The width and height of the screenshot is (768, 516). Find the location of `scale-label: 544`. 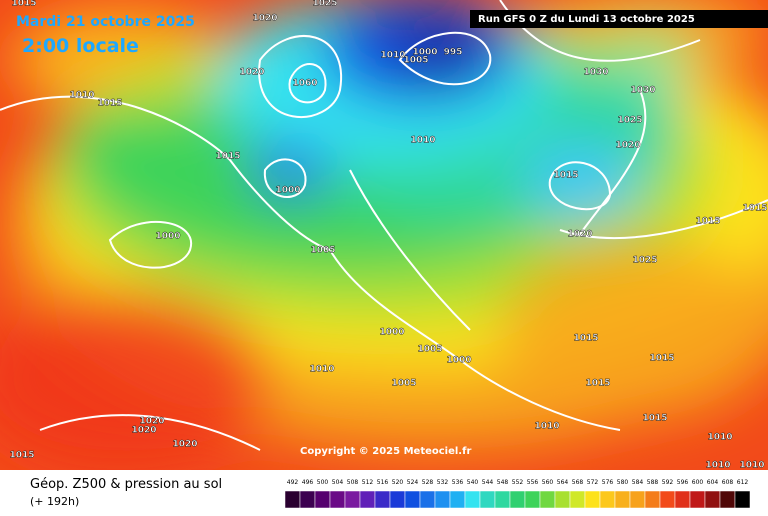

scale-label: 544 is located at coordinates (488, 482).